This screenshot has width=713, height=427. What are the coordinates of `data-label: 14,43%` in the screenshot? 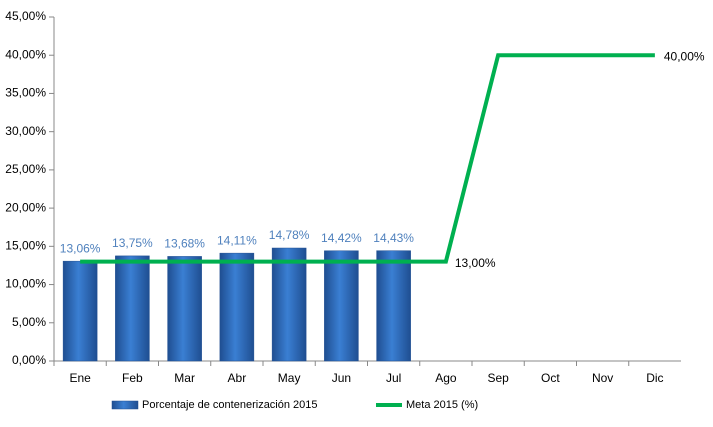 It's located at (393, 238).